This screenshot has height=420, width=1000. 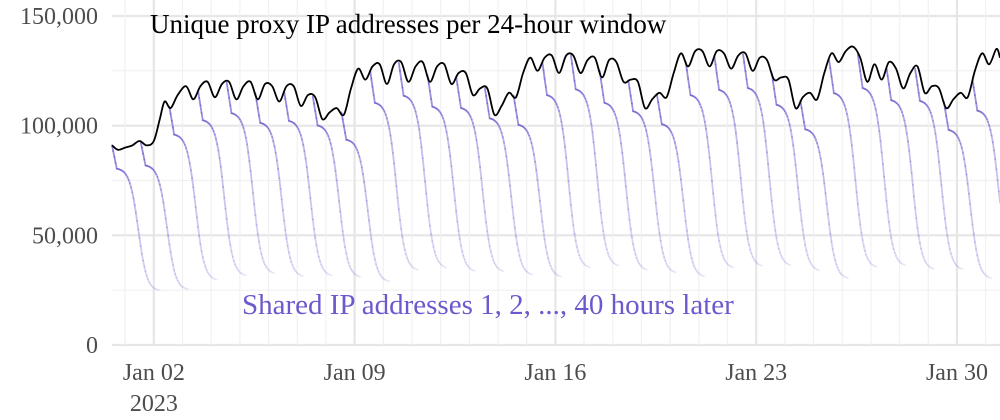 What do you see at coordinates (154, 404) in the screenshot?
I see `x-tick-year-label: 2023` at bounding box center [154, 404].